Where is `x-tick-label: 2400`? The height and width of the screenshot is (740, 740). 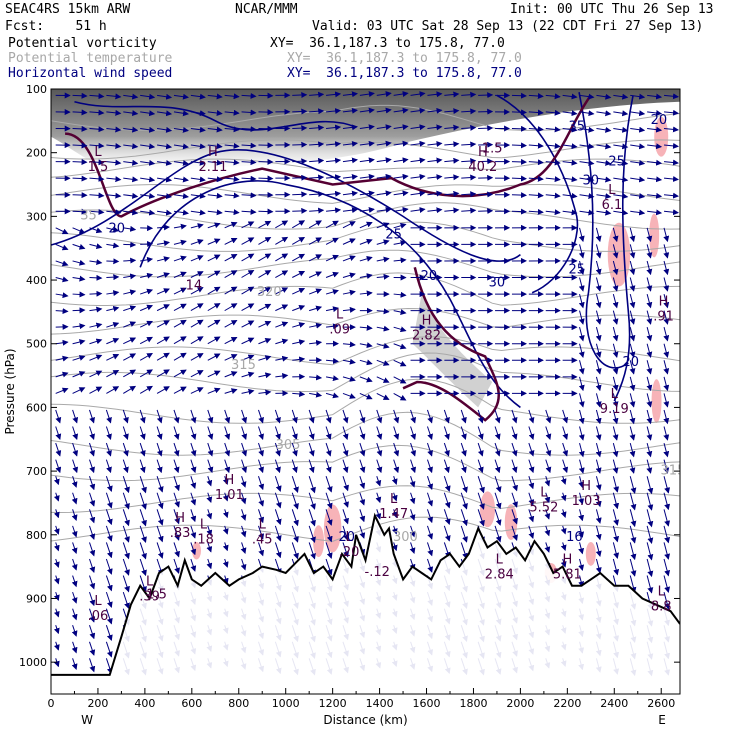 x-tick-label: 2400 is located at coordinates (614, 703).